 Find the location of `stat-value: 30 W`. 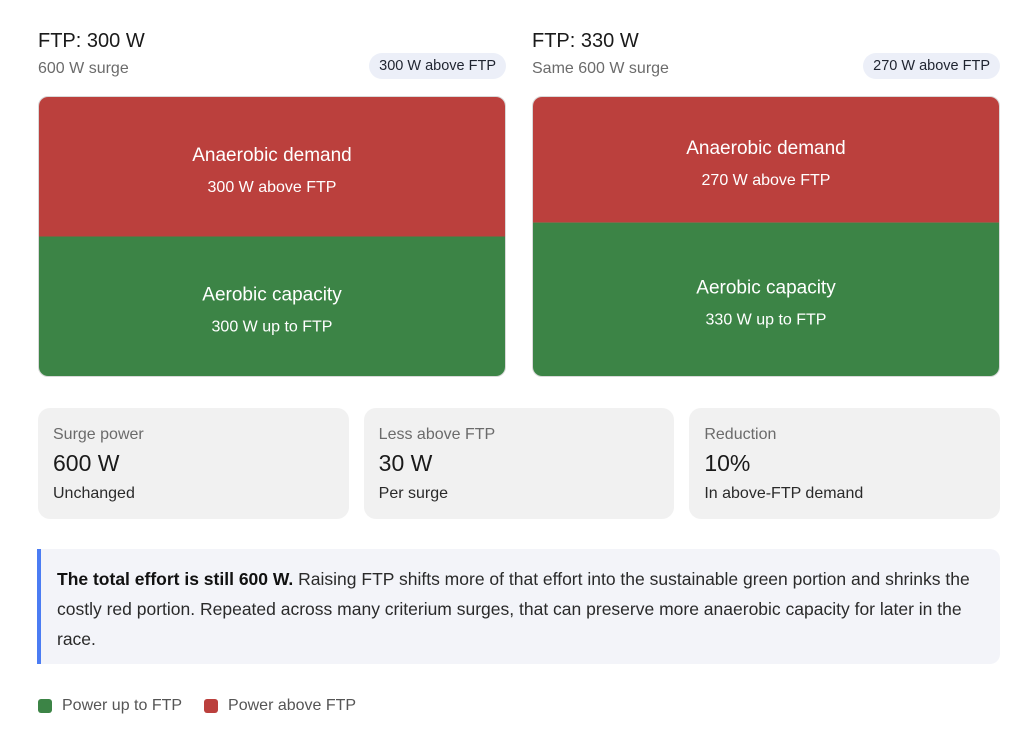

stat-value: 30 W is located at coordinates (405, 463).